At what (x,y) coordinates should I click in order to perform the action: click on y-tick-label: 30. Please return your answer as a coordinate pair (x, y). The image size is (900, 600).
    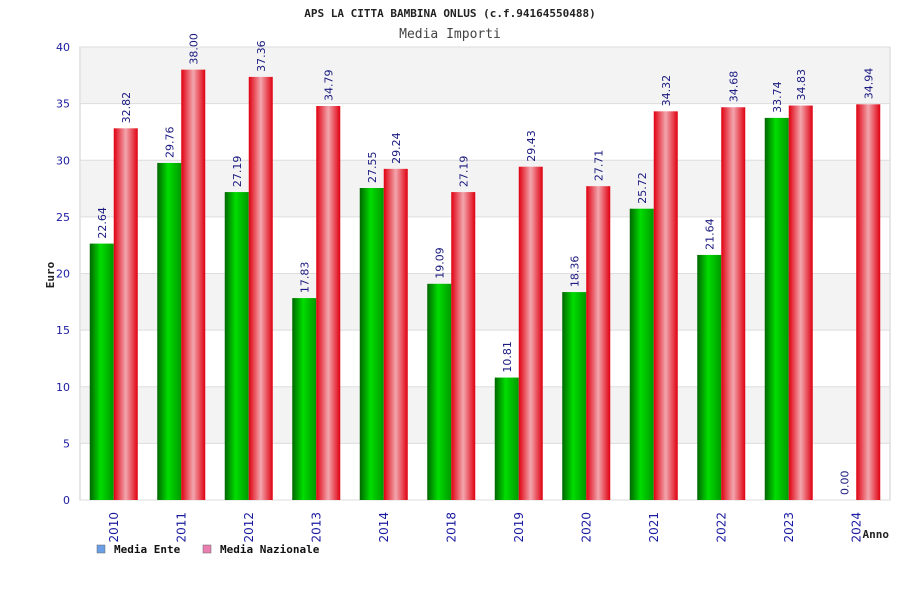
    Looking at the image, I should click on (63, 160).